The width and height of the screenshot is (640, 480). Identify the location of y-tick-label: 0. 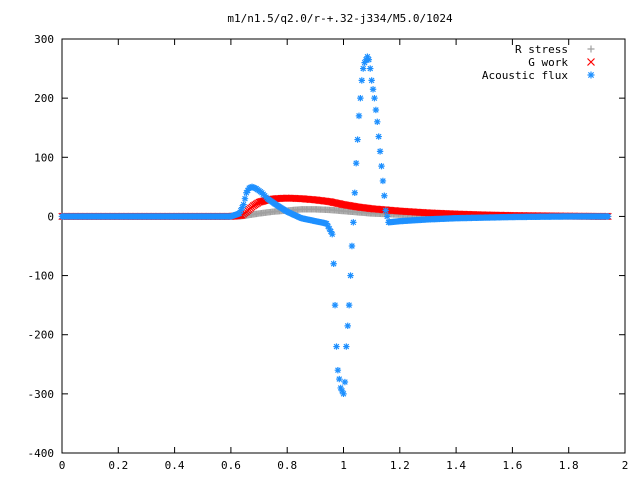
(50, 216).